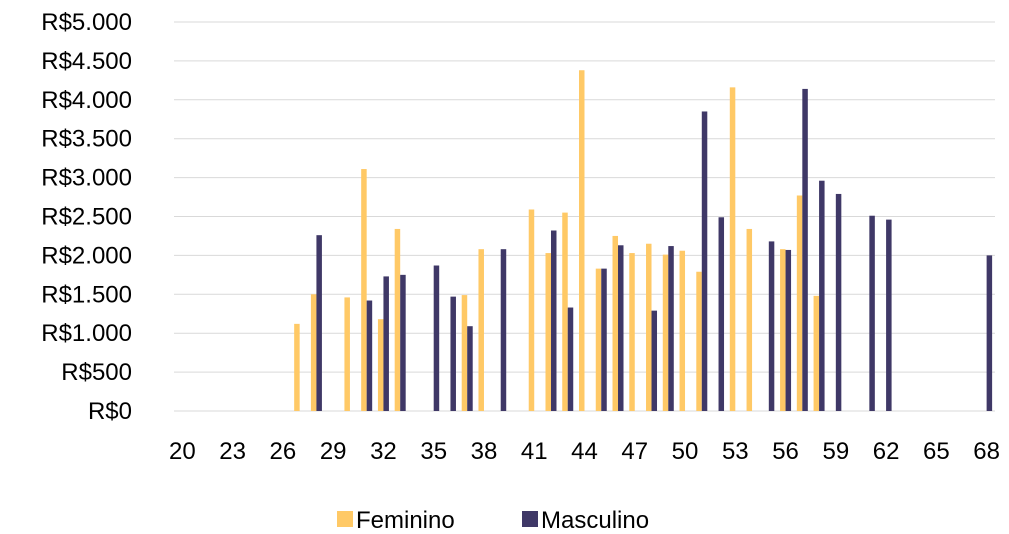 This screenshot has width=1009, height=534. What do you see at coordinates (96, 372) in the screenshot?
I see `y-tick-label: R$500` at bounding box center [96, 372].